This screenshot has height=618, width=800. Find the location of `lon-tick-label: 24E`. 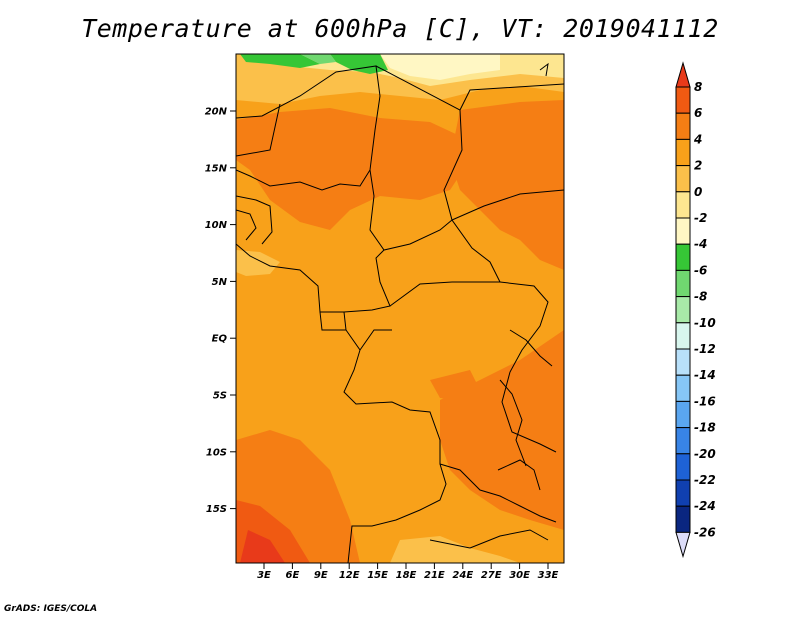

lon-tick-label: 24E is located at coordinates (462, 575).